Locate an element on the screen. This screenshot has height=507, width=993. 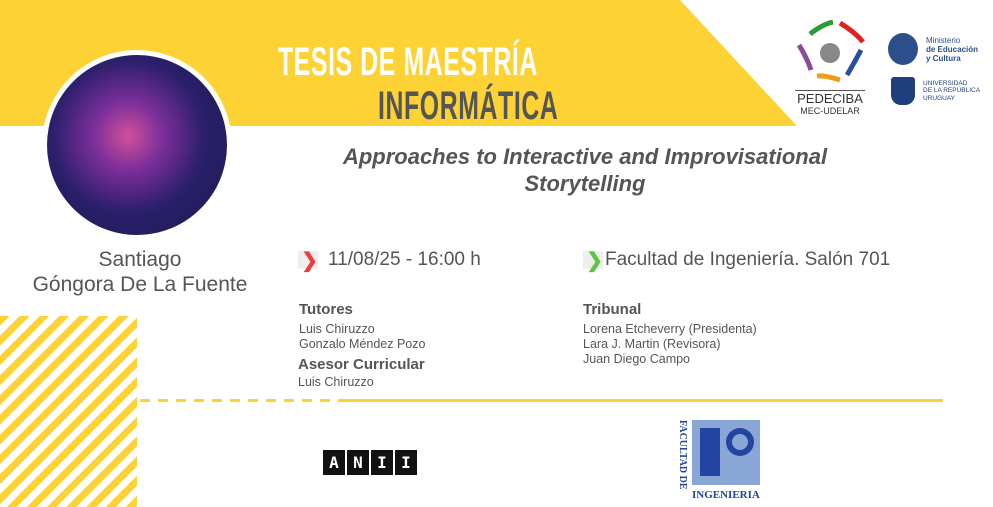
divider is located at coordinates (641, 400).